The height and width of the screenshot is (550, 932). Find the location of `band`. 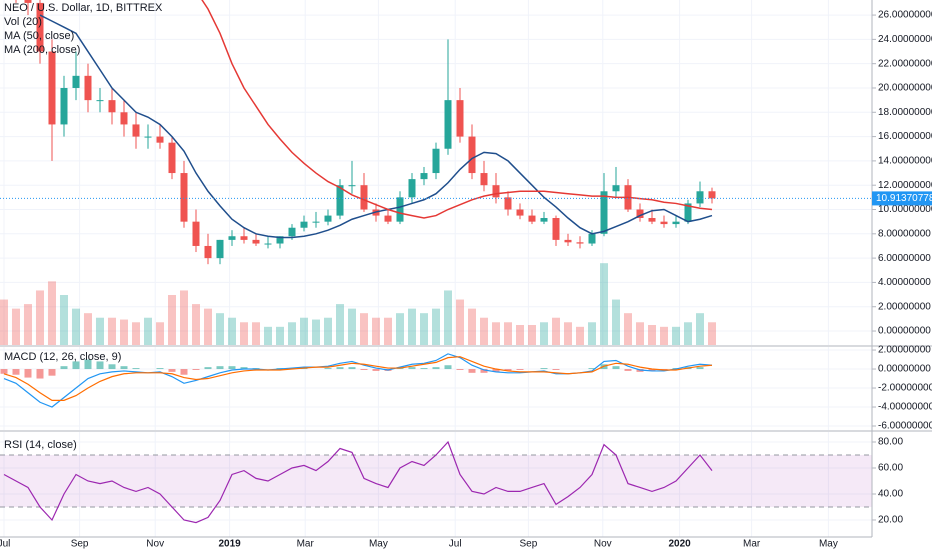

band is located at coordinates (436, 481).